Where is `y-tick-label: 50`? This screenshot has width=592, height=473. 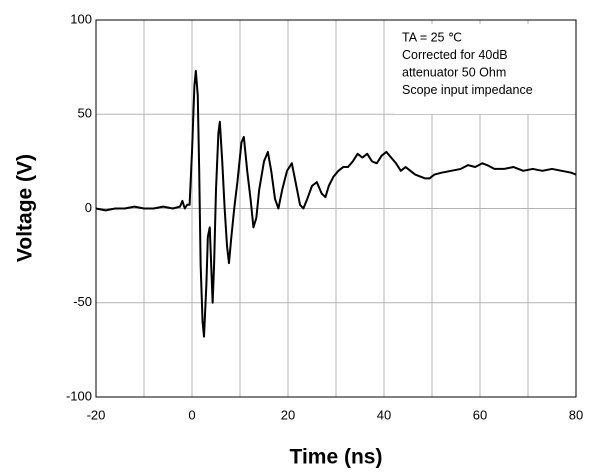 y-tick-label: 50 is located at coordinates (85, 113).